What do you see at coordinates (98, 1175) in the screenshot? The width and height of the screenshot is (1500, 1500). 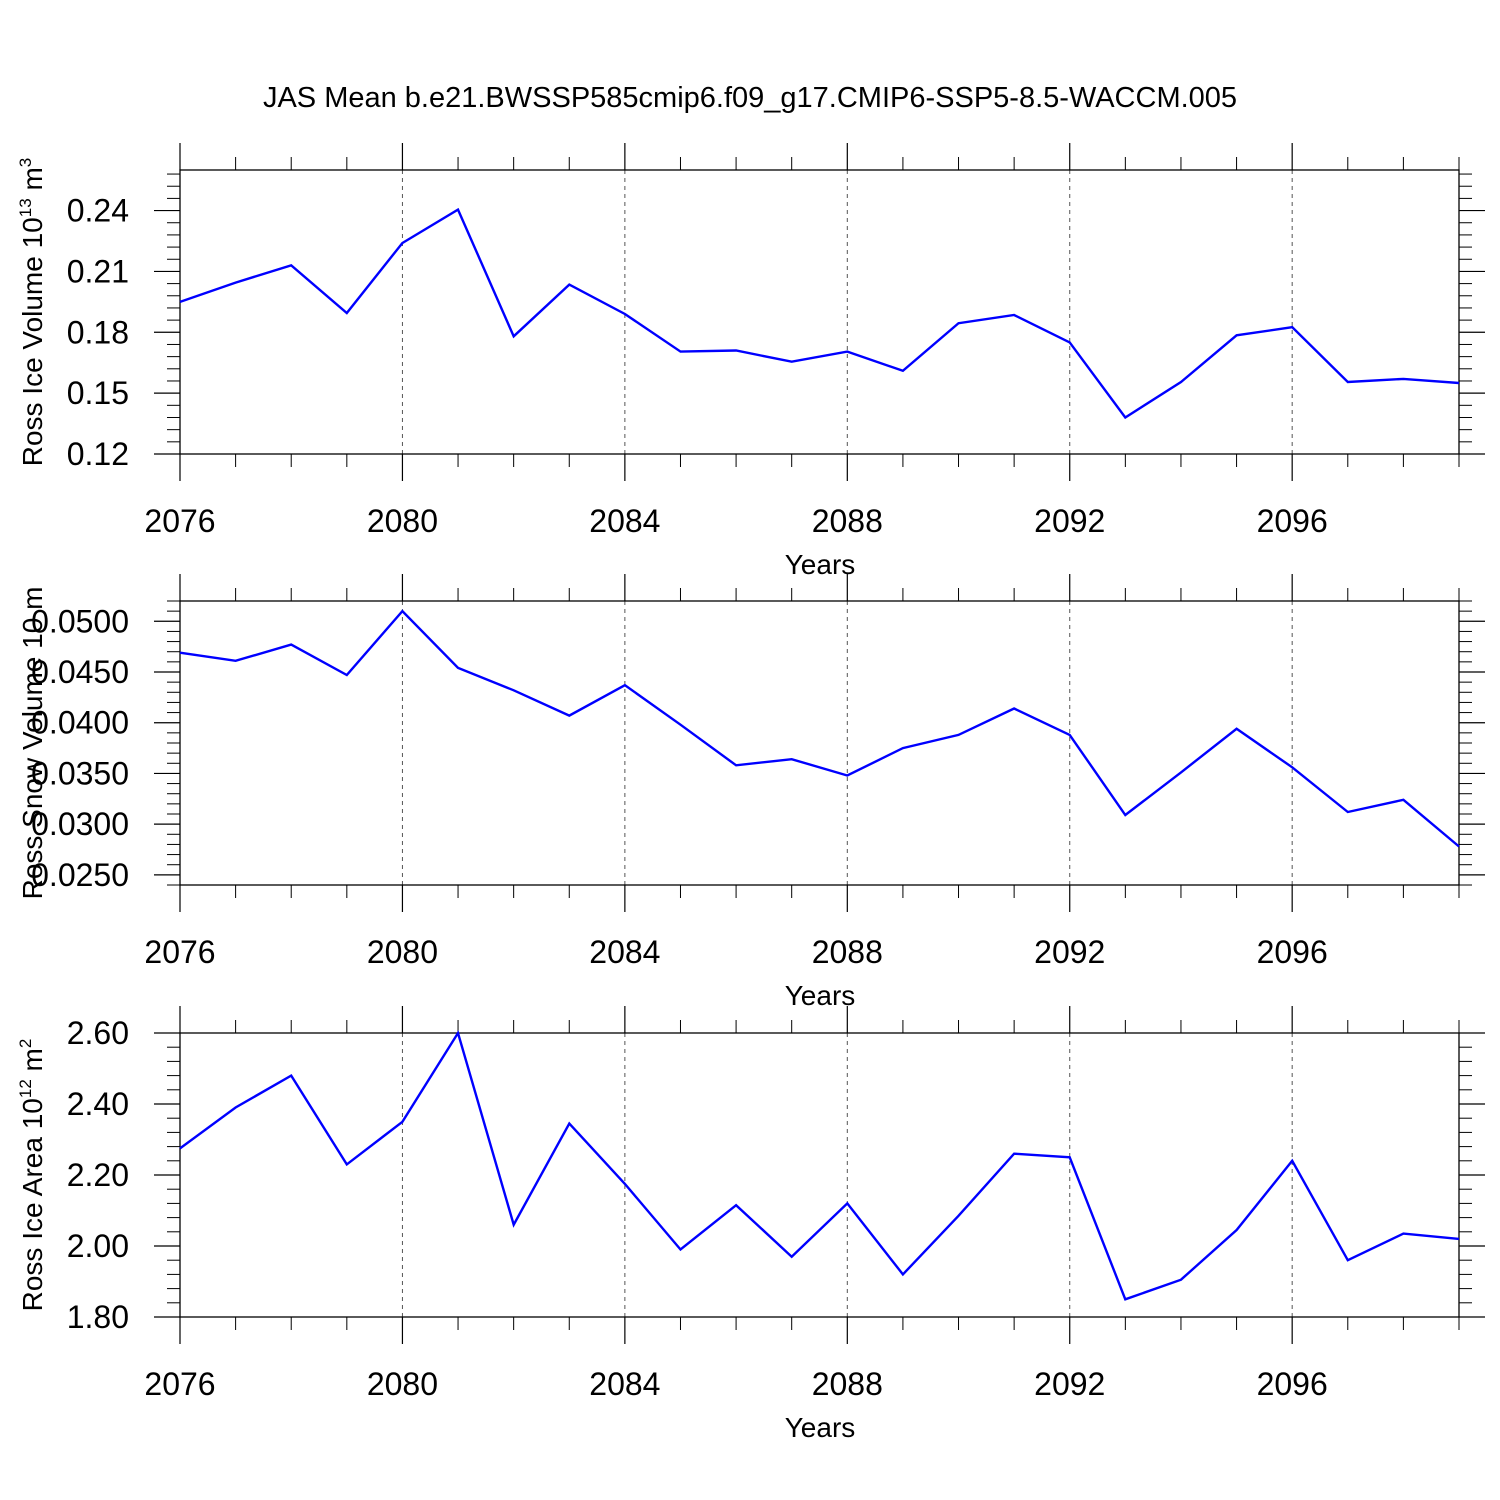 I see `y-tick-label: 2.20` at bounding box center [98, 1175].